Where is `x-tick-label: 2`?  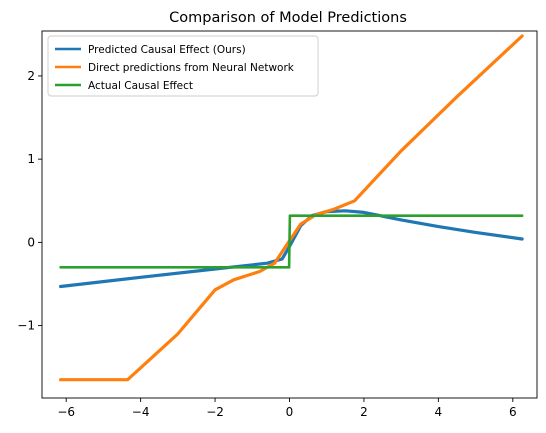 x-tick-label: 2 is located at coordinates (364, 412).